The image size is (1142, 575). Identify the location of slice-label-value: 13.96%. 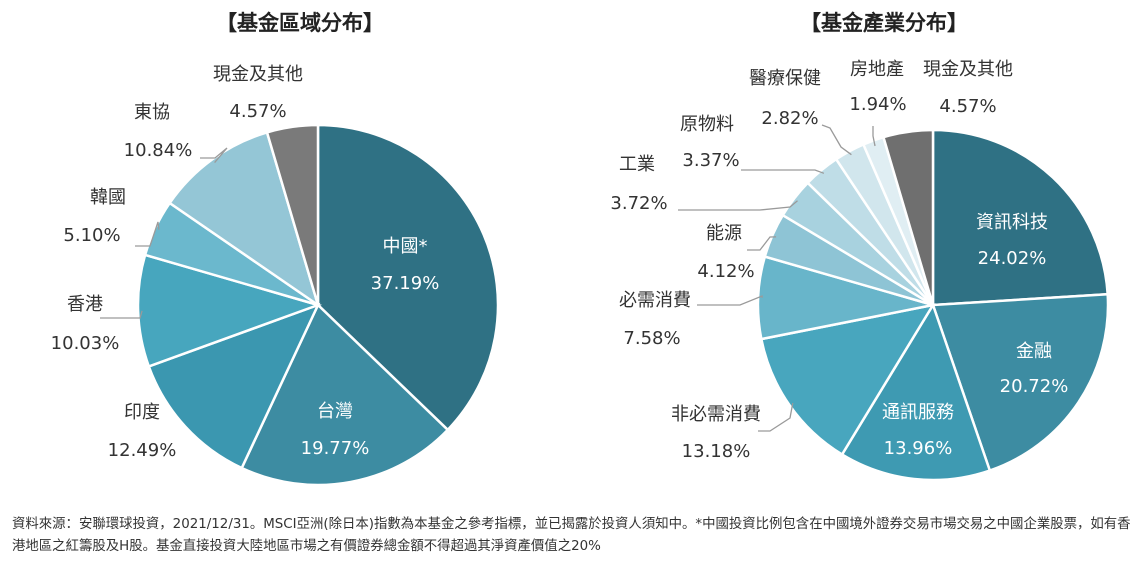
(918, 448).